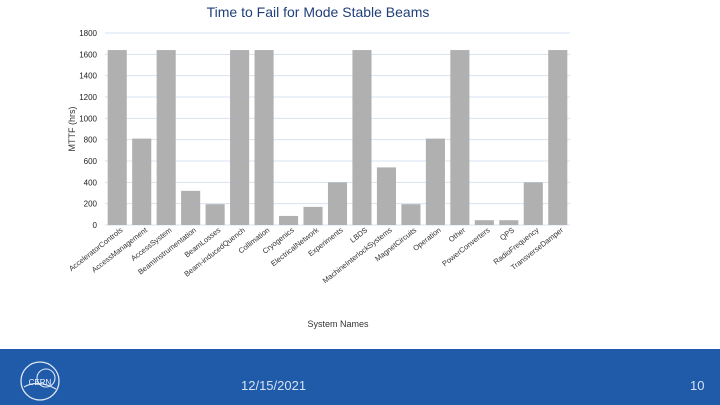 The width and height of the screenshot is (720, 405). What do you see at coordinates (88, 129) in the screenshot?
I see `y-axis-ticks: 0 200 400 600 800 1000 1200 1400 1600 1800` at bounding box center [88, 129].